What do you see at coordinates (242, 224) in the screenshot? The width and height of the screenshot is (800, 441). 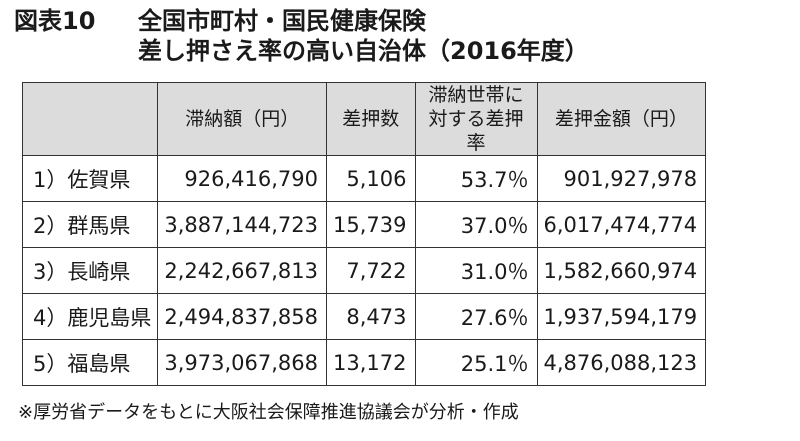 I see `cell-arrears: 3,887,144,723` at bounding box center [242, 224].